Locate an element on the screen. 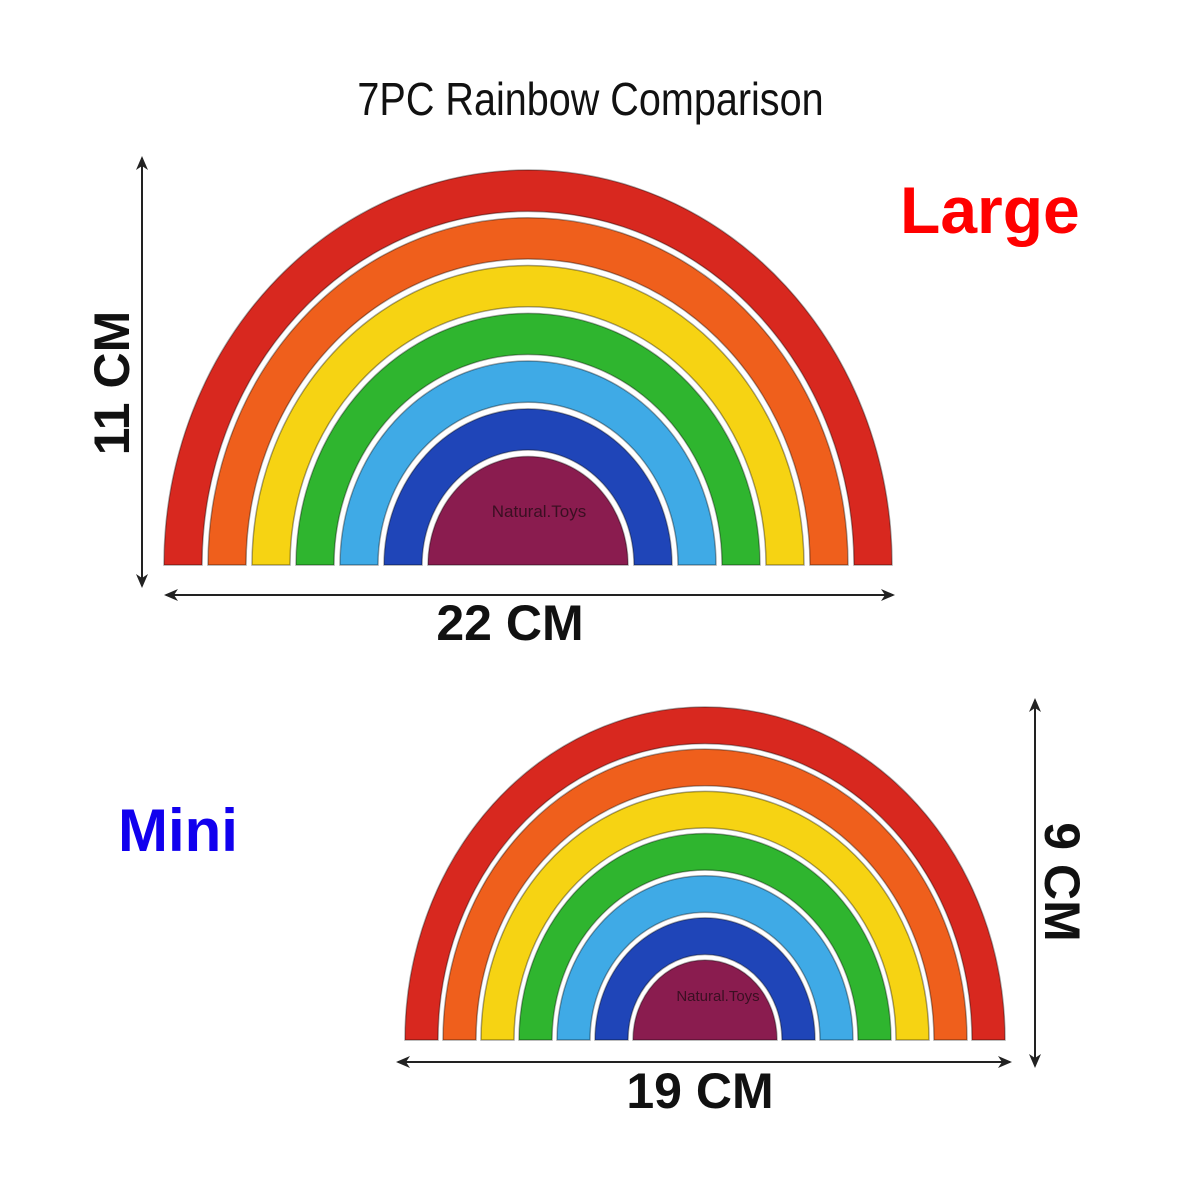  mini-brand-text: Natural.Toys is located at coordinates (717, 996).